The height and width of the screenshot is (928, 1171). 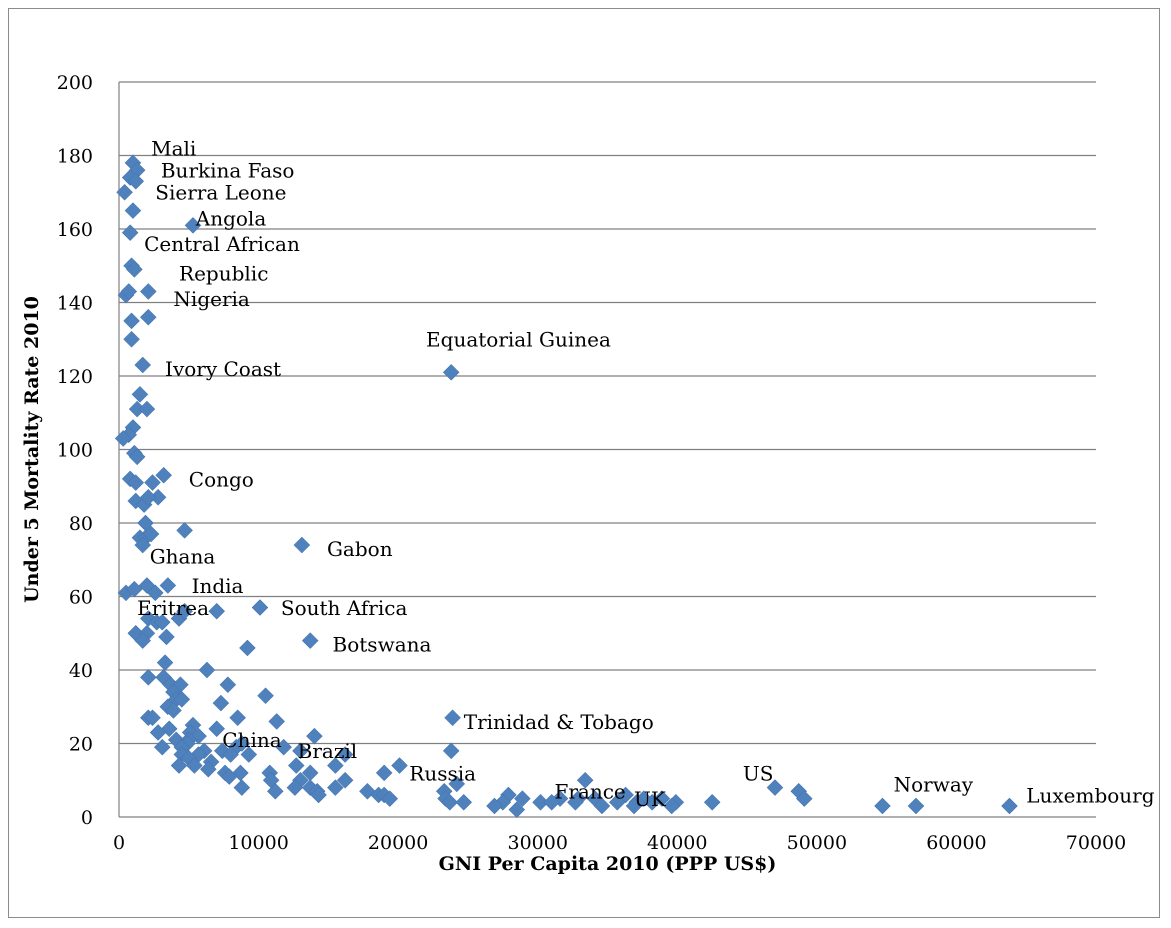 What do you see at coordinates (173, 149) in the screenshot?
I see `country-label: Mali` at bounding box center [173, 149].